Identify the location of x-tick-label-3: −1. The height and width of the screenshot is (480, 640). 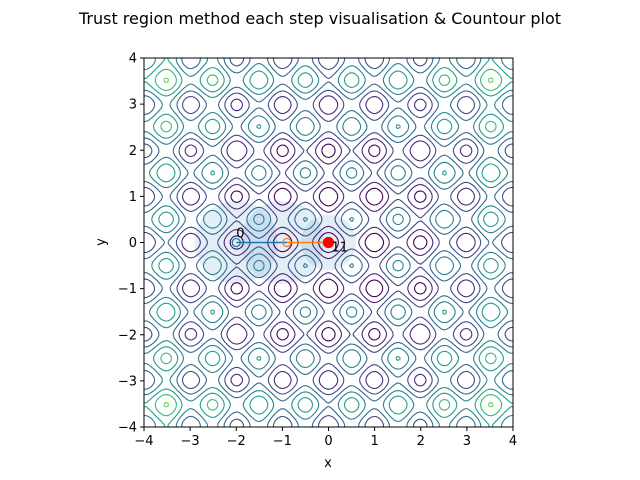
(282, 441).